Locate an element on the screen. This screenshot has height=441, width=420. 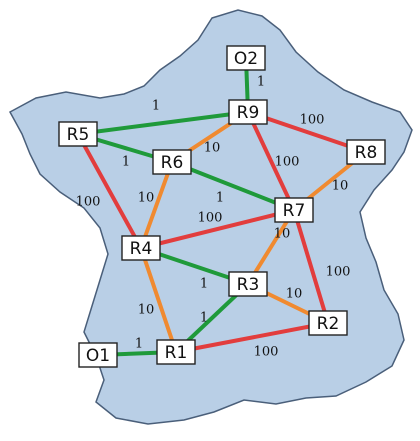
node-label-r4: R4 is located at coordinates (141, 249).